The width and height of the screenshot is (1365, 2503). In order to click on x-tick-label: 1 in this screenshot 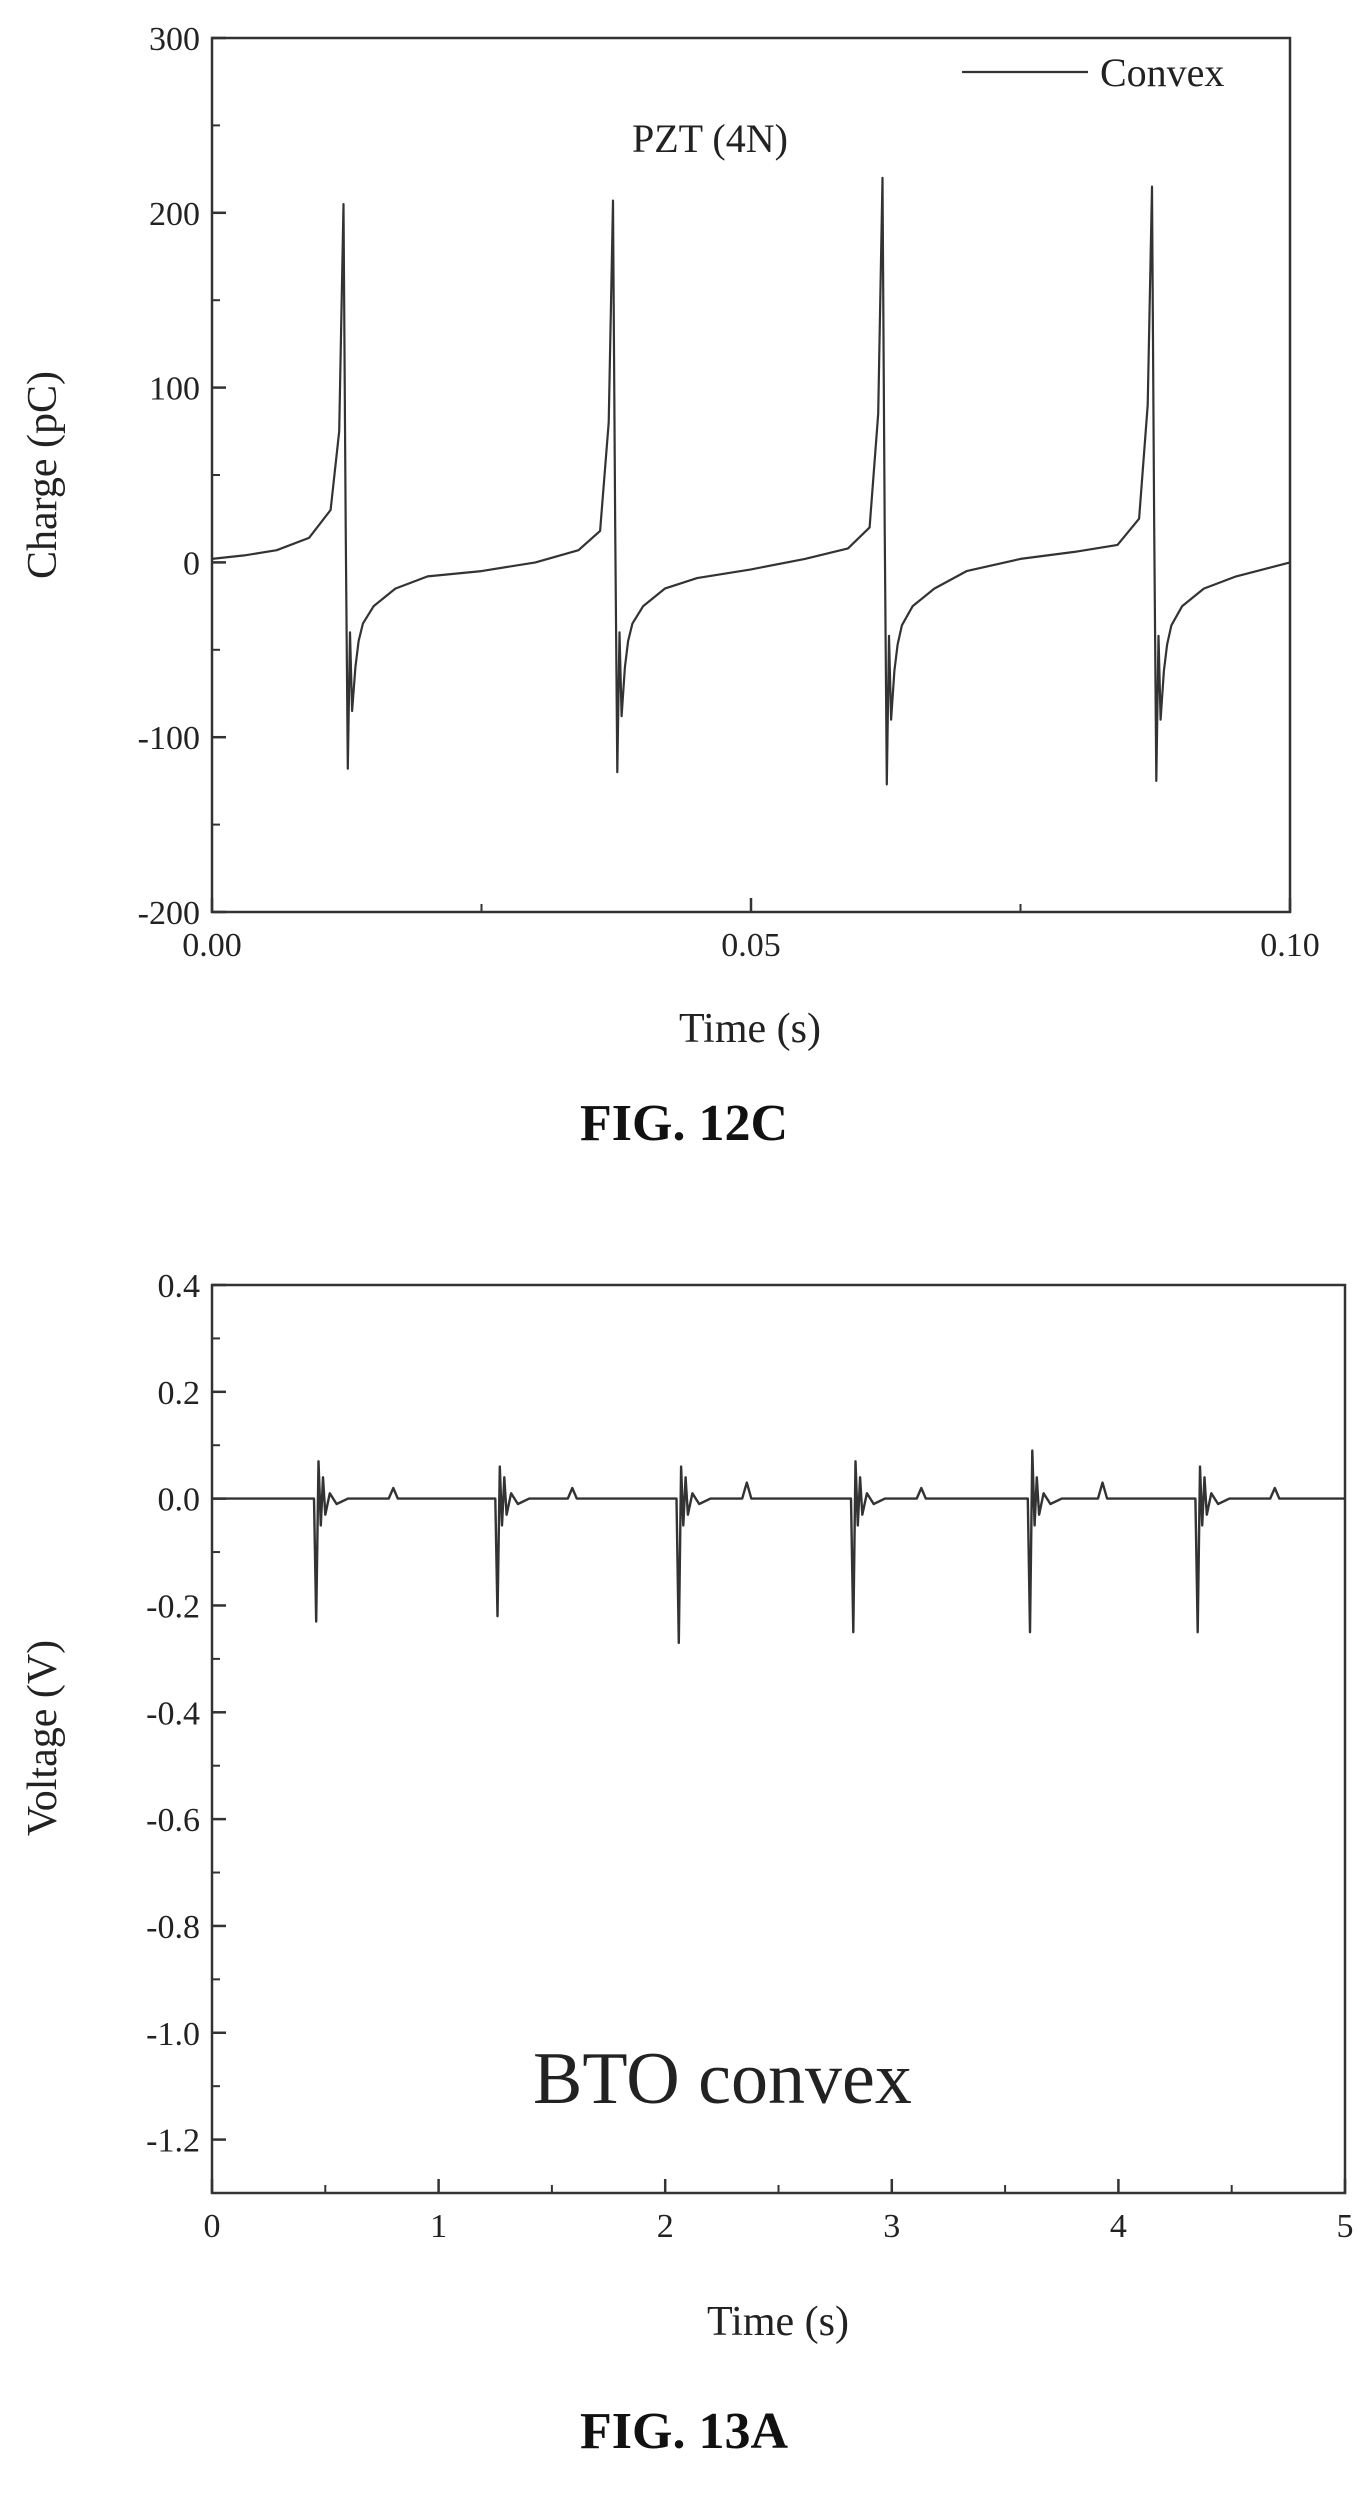, I will do `click(438, 2226)`.